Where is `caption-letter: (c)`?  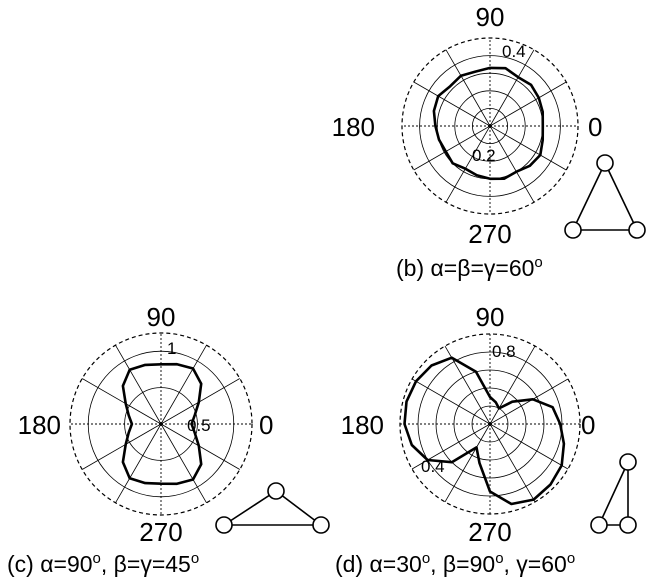 caption-letter: (c) is located at coordinates (23, 564).